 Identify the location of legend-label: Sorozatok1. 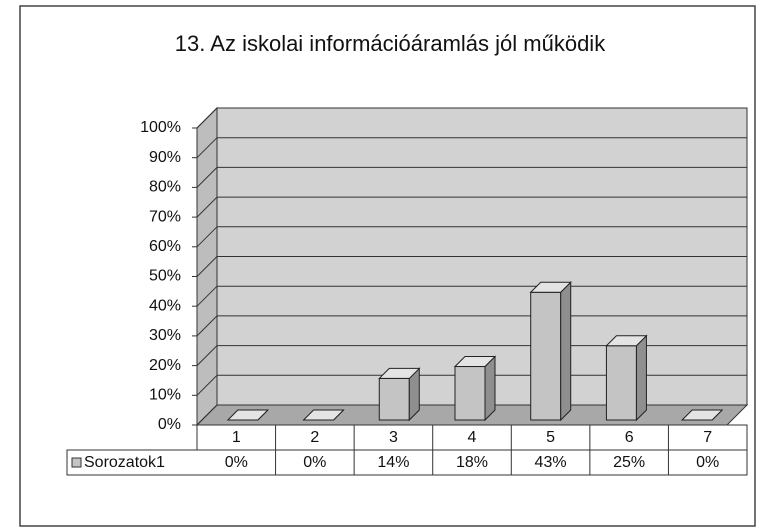
(124, 462).